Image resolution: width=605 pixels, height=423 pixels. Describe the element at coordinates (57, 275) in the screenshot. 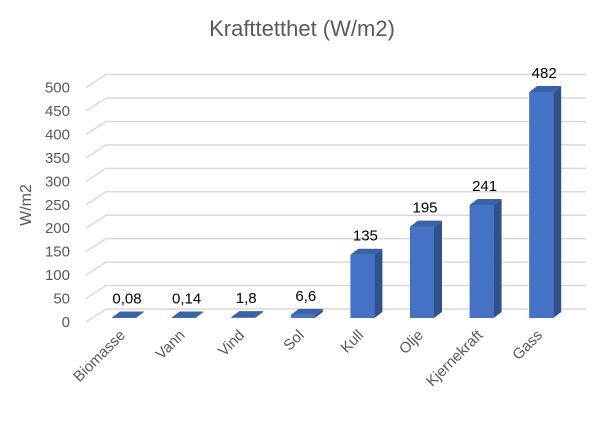

I see `y-tick-label: 100` at that location.